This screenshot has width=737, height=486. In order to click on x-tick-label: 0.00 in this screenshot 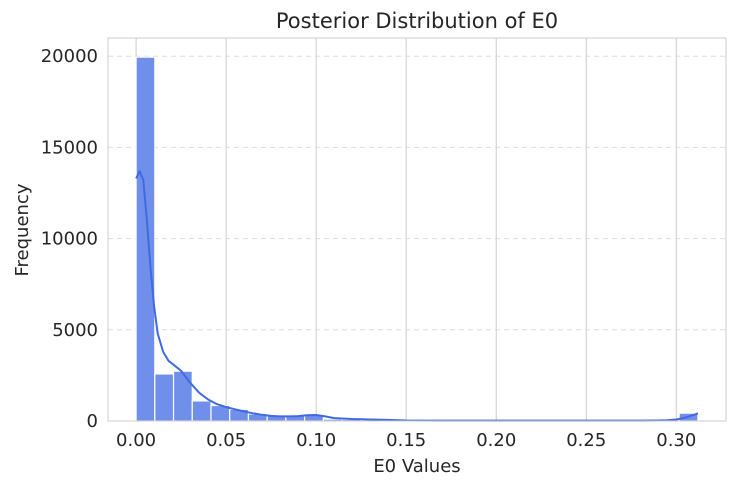, I will do `click(136, 440)`.